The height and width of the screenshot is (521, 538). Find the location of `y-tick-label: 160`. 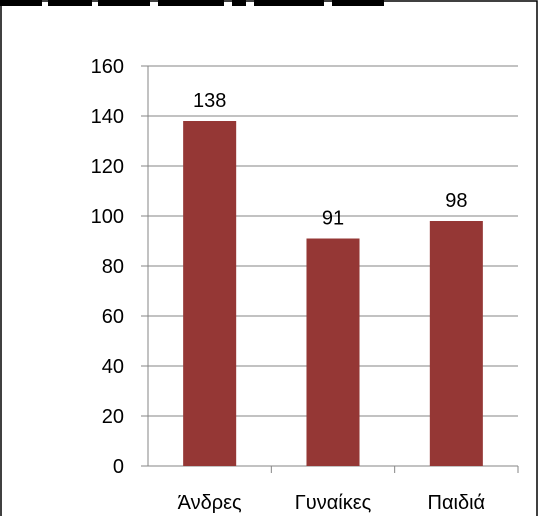

y-tick-label: 160 is located at coordinates (107, 67).